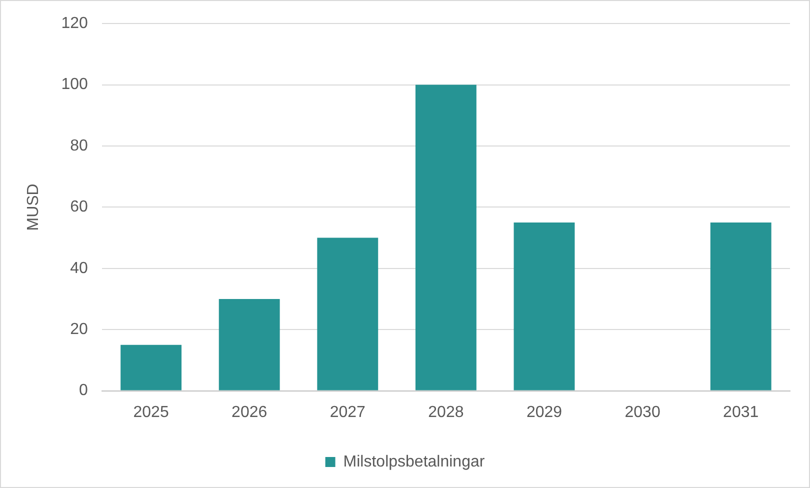 Image resolution: width=810 pixels, height=488 pixels. What do you see at coordinates (79, 207) in the screenshot?
I see `y-tick-label: 60` at bounding box center [79, 207].